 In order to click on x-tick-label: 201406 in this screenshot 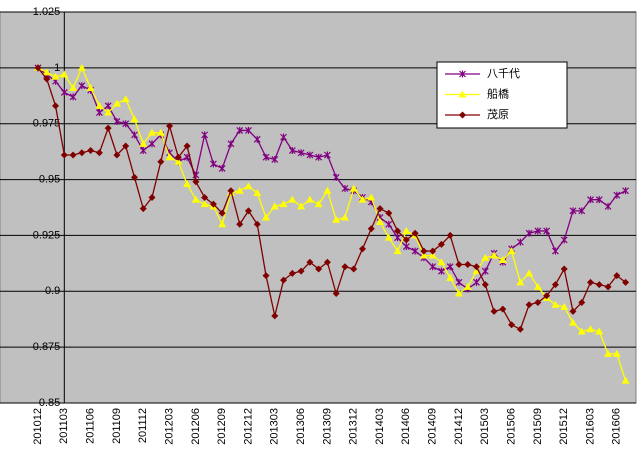, I will do `click(406, 426)`.